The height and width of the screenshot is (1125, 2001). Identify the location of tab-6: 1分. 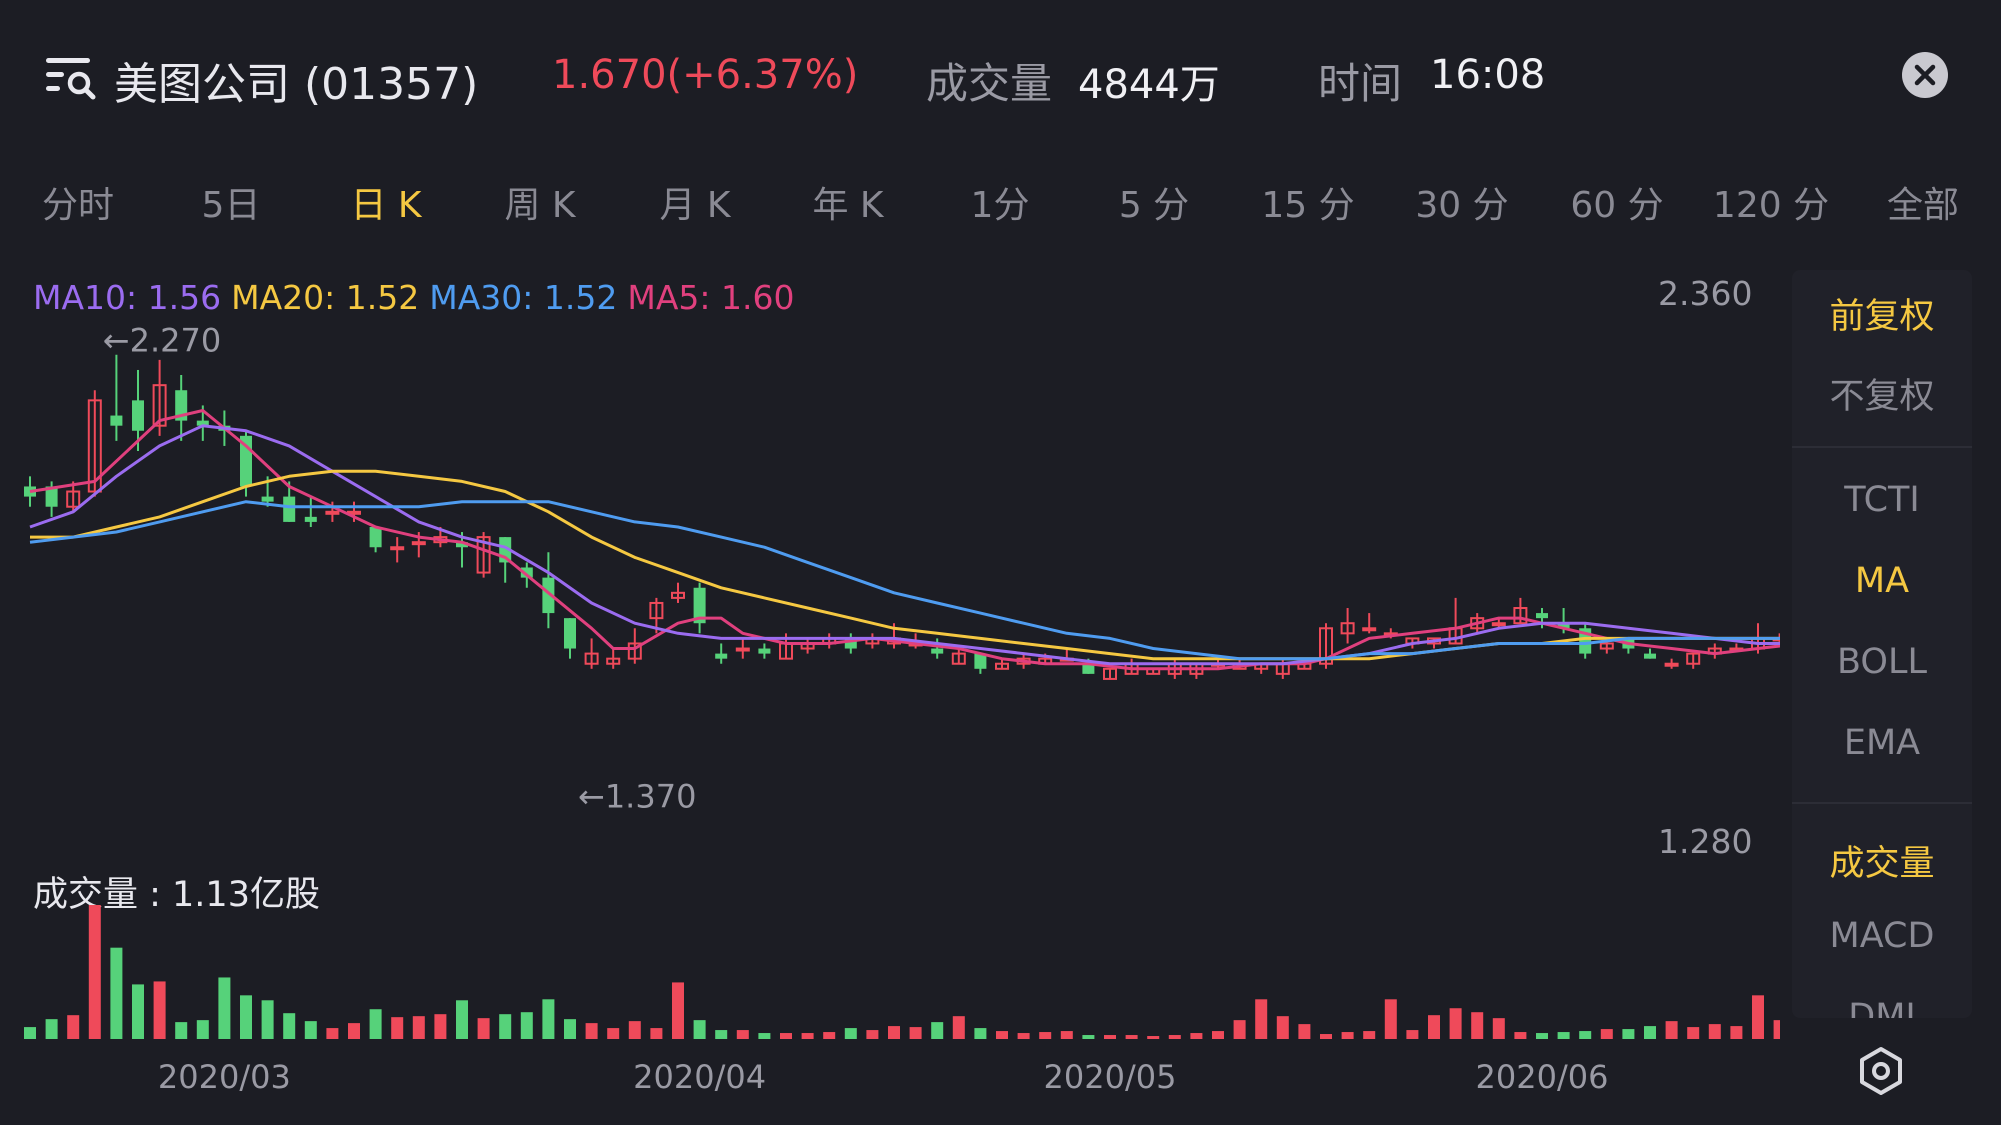
(1000, 205).